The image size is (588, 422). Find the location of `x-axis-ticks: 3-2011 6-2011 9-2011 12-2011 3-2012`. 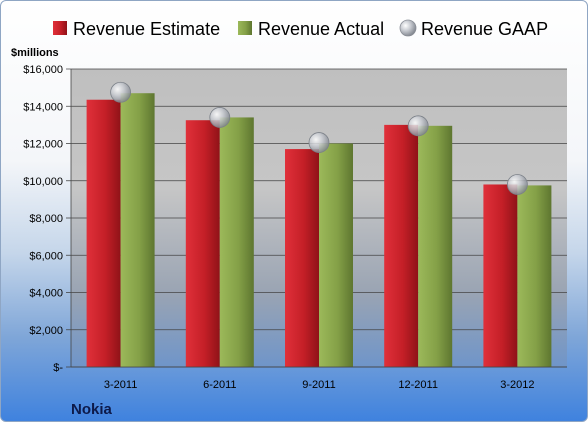

x-axis-ticks: 3-2011 6-2011 9-2011 12-2011 3-2012 is located at coordinates (319, 378).